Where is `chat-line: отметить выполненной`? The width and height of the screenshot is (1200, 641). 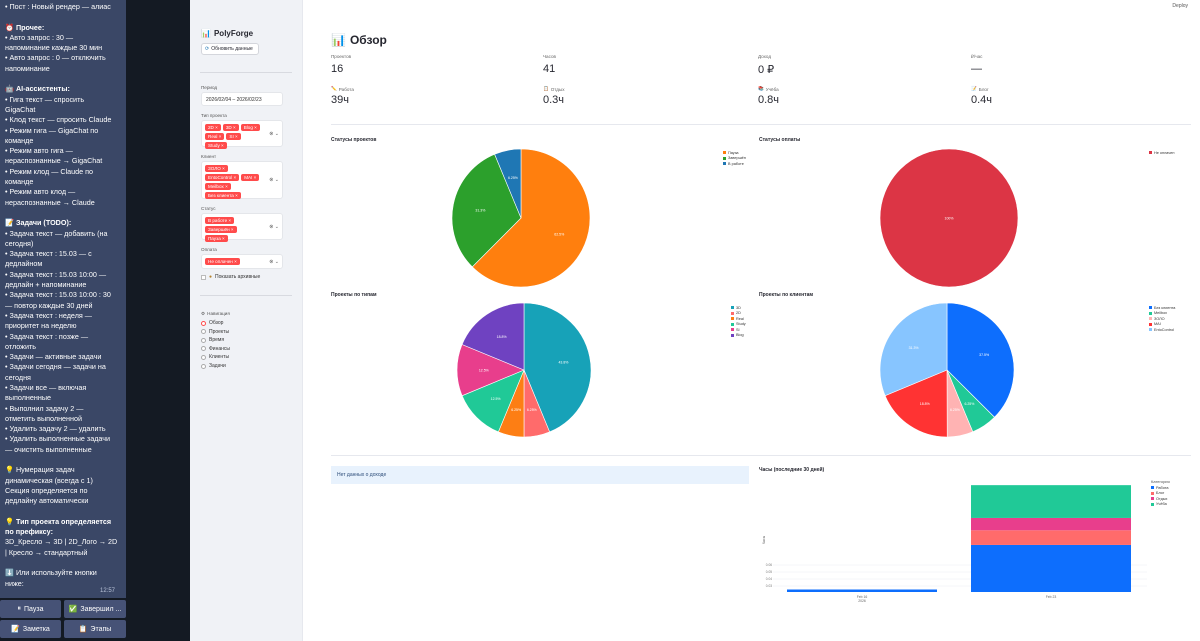
chat-line: отметить выполненной is located at coordinates (43, 418).